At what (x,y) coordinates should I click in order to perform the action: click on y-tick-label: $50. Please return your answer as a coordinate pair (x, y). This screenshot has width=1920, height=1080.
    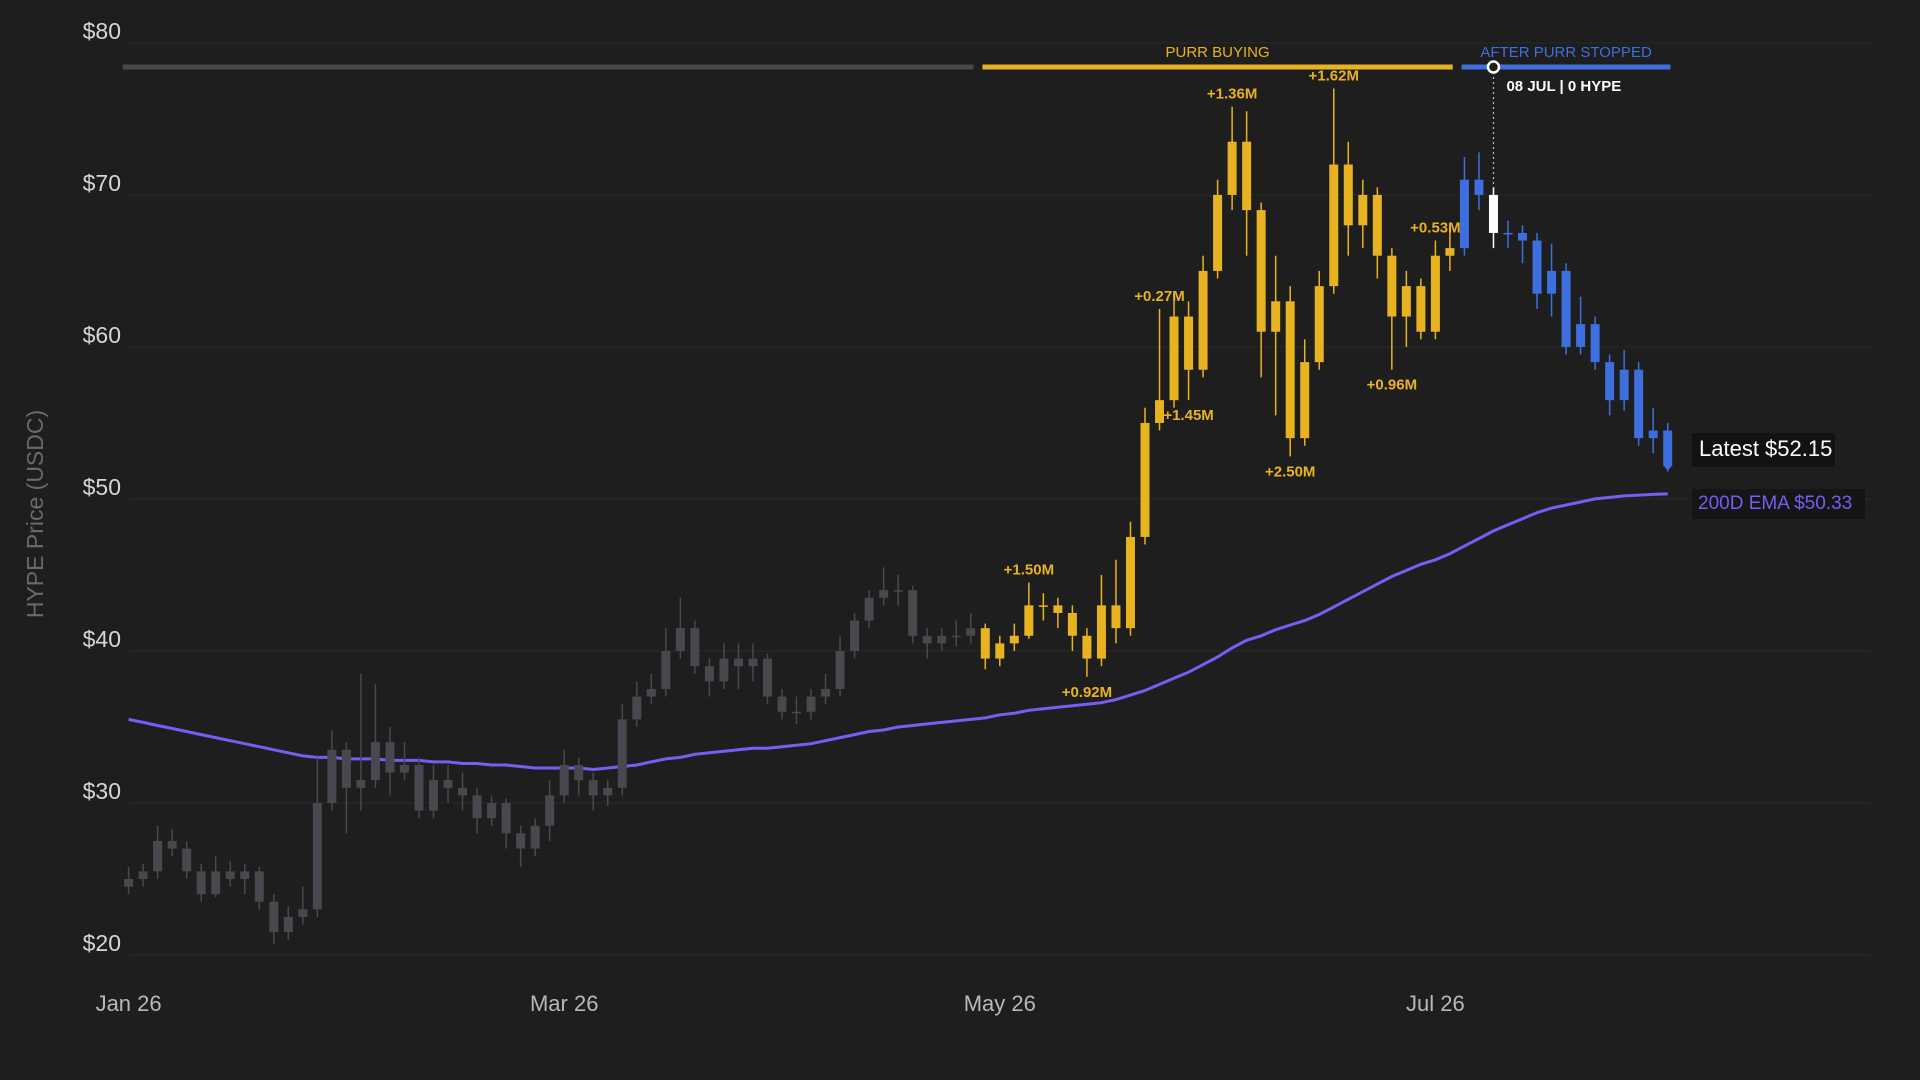
    Looking at the image, I should click on (102, 487).